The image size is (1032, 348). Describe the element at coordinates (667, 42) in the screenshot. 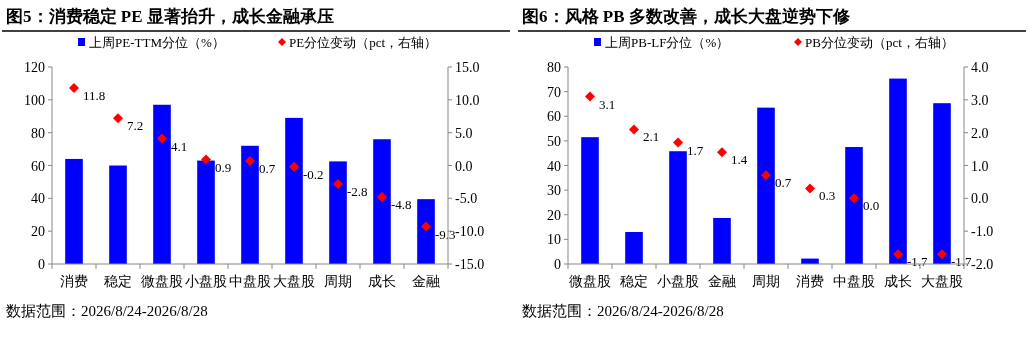

I see `legend: 上周PB-LF分位（%）` at that location.